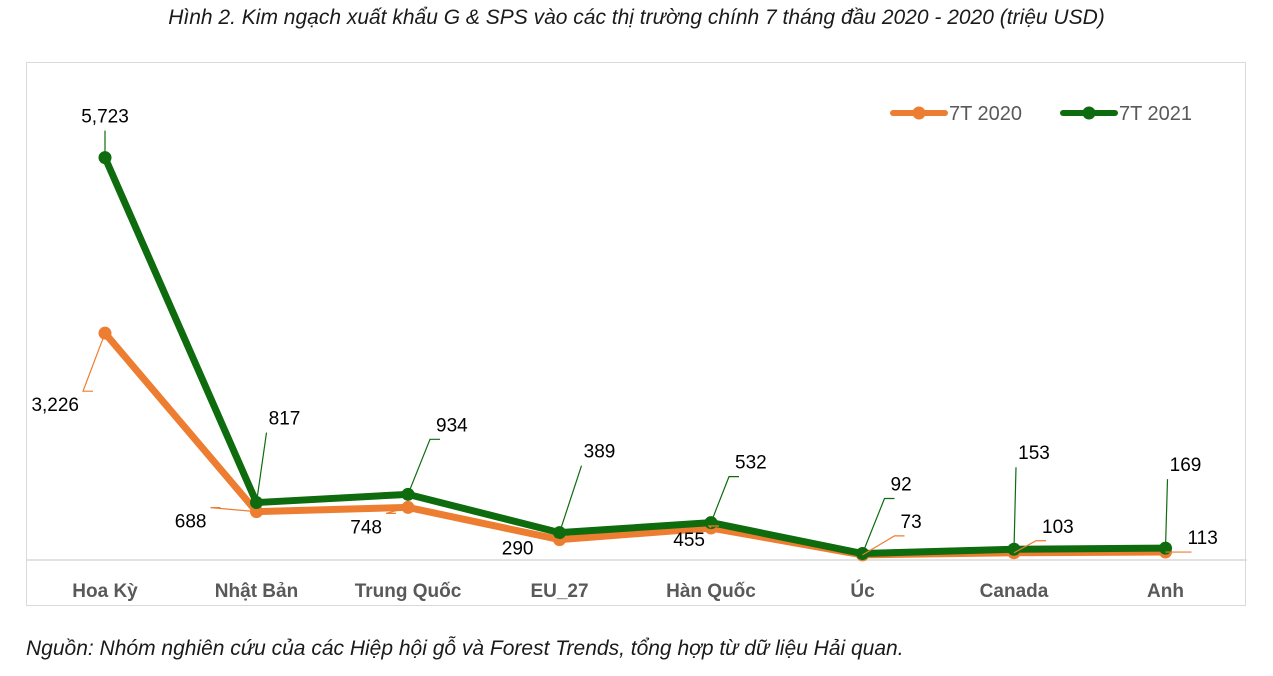 The height and width of the screenshot is (676, 1273). What do you see at coordinates (452, 425) in the screenshot?
I see `data-label: 934` at bounding box center [452, 425].